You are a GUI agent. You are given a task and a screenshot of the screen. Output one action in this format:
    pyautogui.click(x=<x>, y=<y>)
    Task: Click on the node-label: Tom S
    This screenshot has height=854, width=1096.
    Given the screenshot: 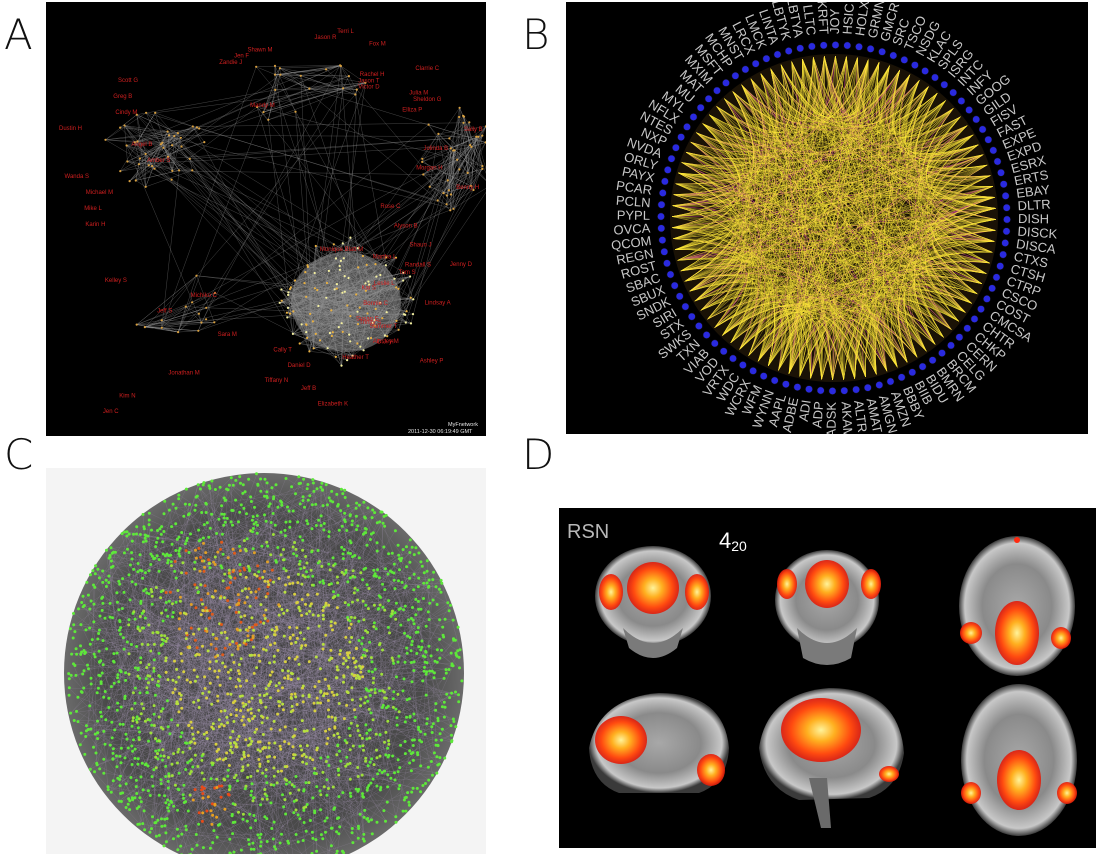 What is the action you would take?
    pyautogui.click(x=407, y=273)
    